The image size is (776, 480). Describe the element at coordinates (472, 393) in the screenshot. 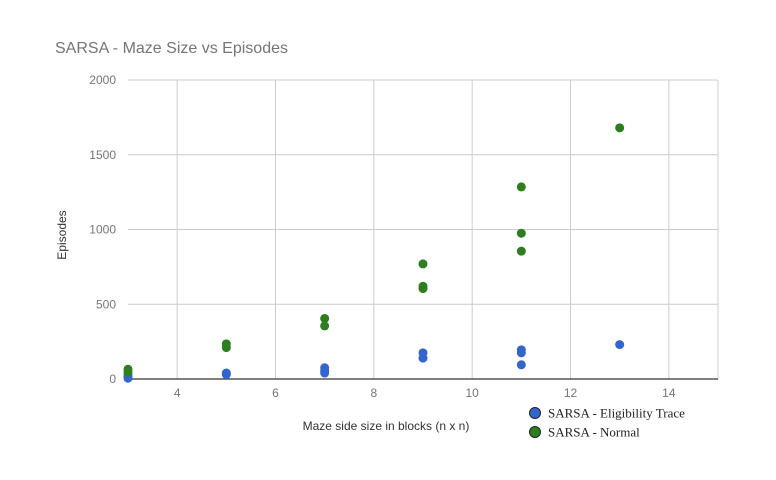

I see `x-tick-label: 10` at that location.